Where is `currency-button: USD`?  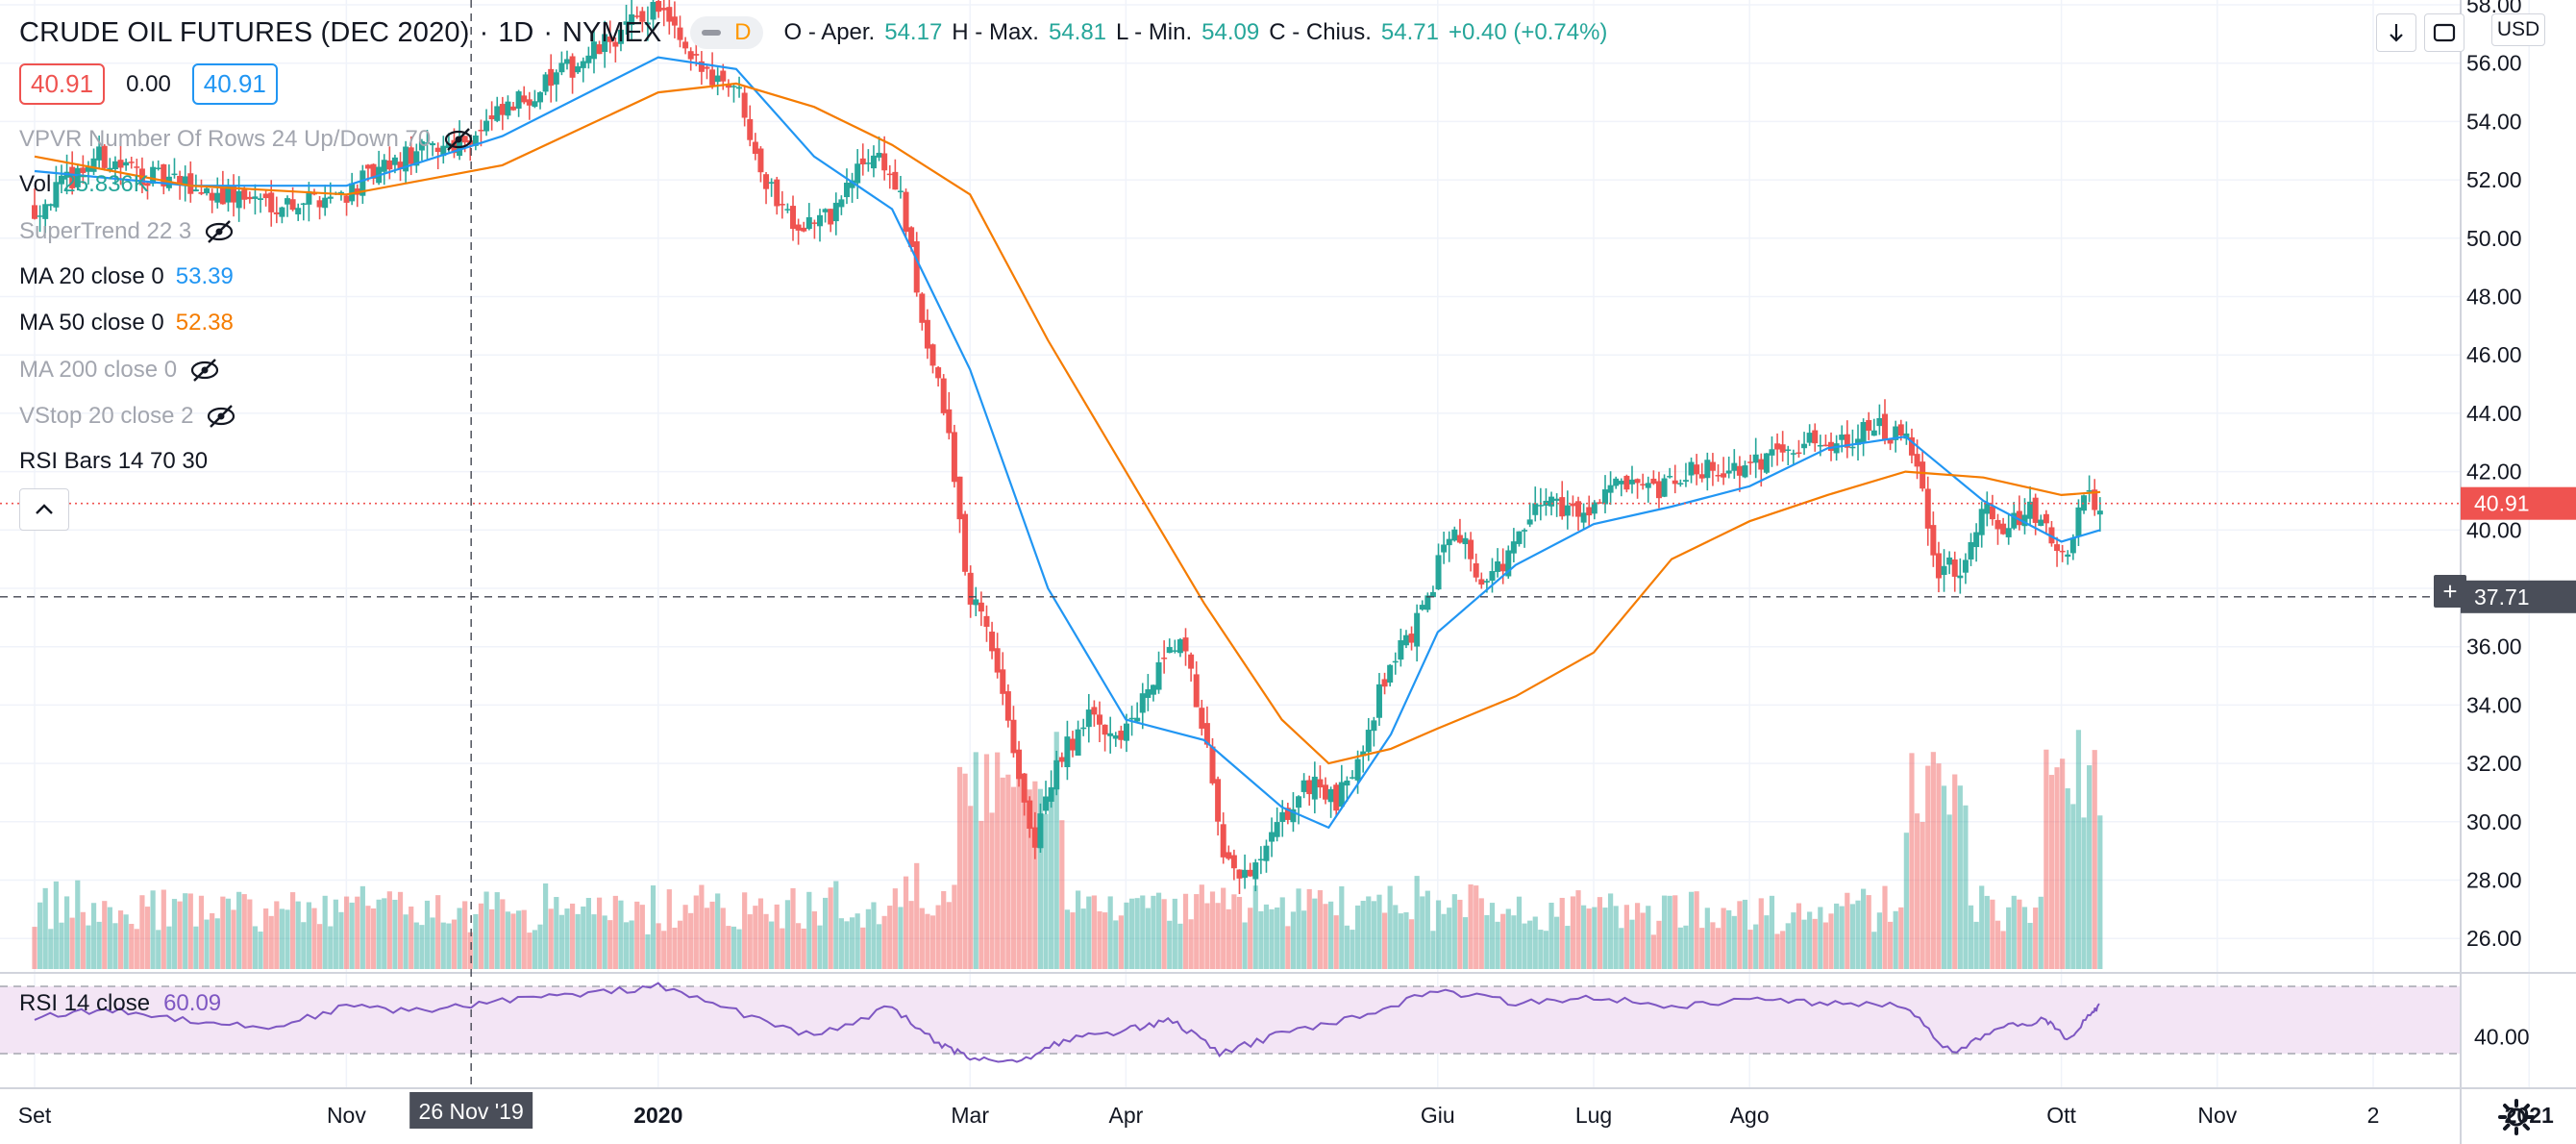
currency-button: USD is located at coordinates (2518, 29).